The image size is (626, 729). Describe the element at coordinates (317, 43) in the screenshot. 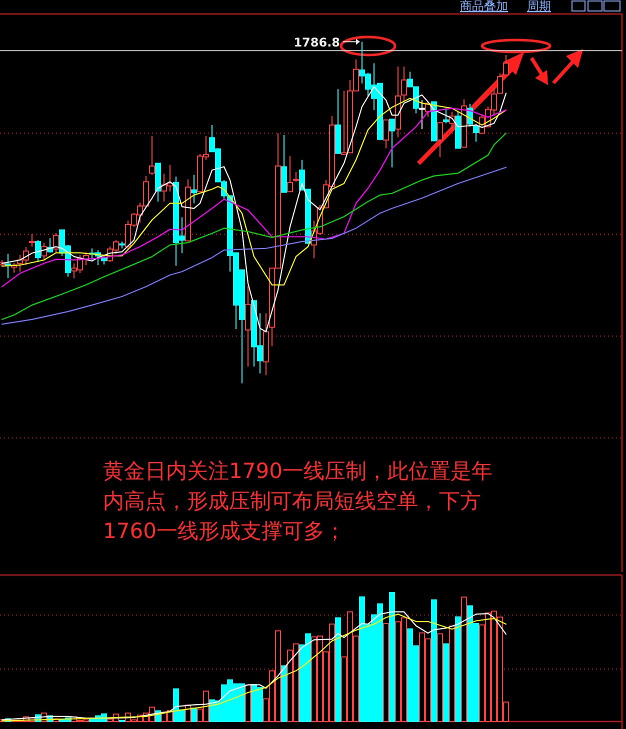

I see `annotation: 1786.8` at that location.